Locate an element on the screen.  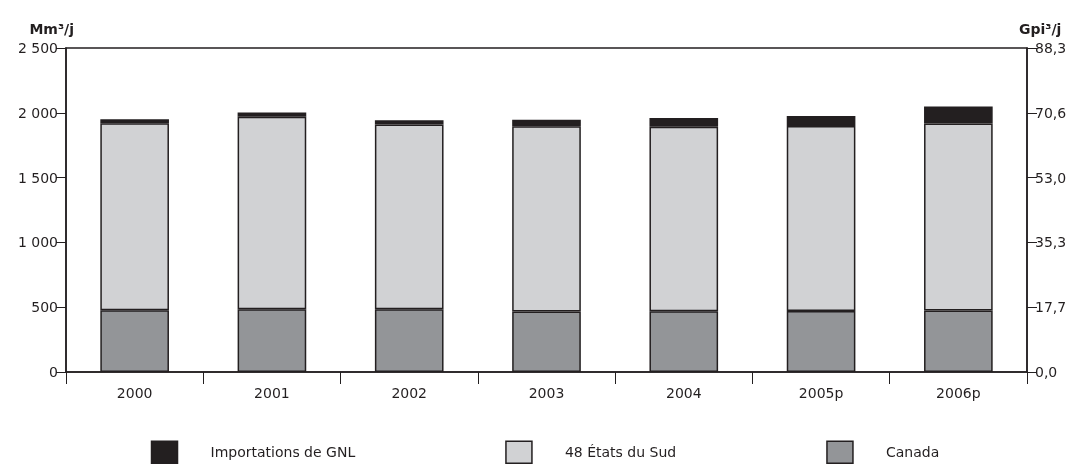
x-tick-label: 2005p is located at coordinates (821, 393).